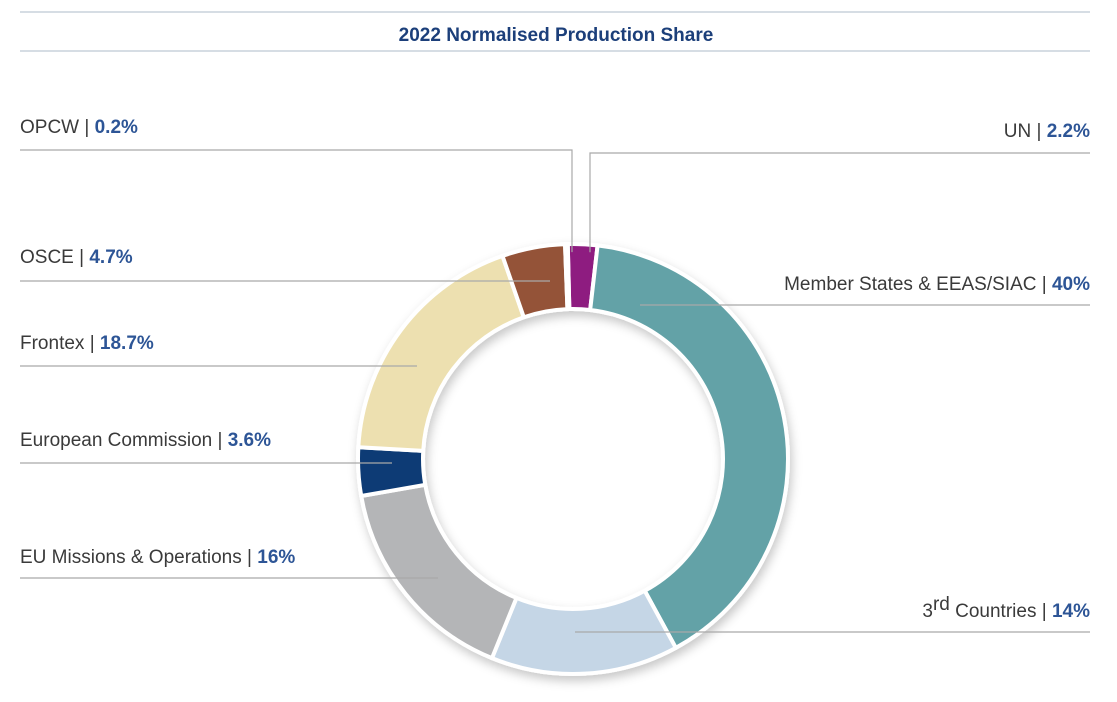  What do you see at coordinates (49, 127) in the screenshot?
I see `label-name-opcw: OPCW` at bounding box center [49, 127].